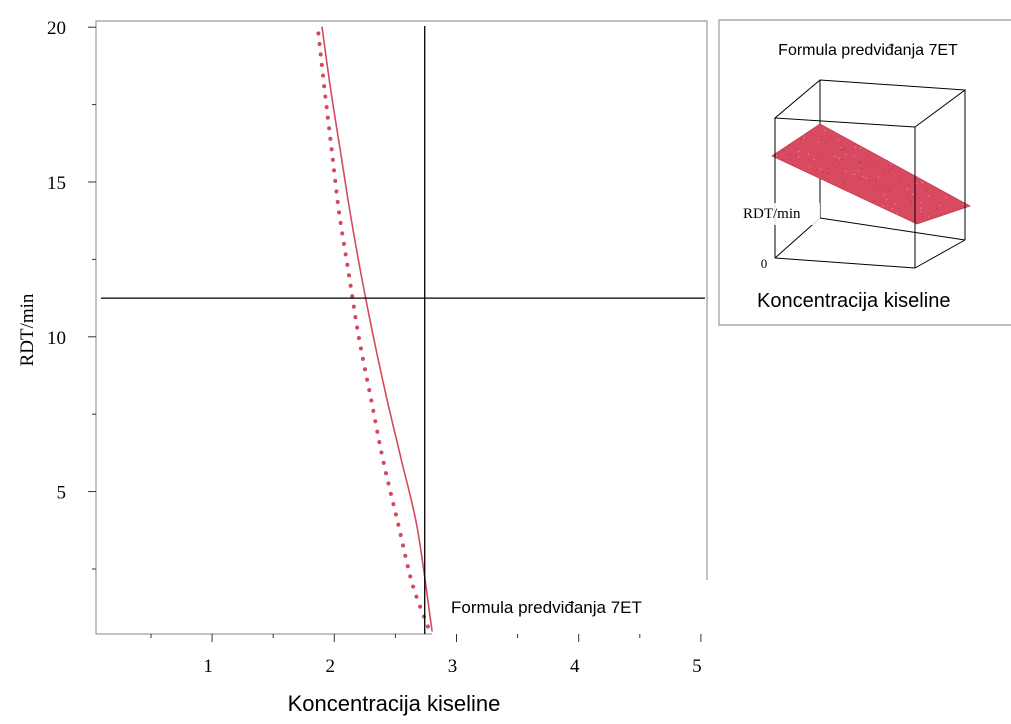  Describe the element at coordinates (697, 666) in the screenshot. I see `x-tick-label: 5` at that location.